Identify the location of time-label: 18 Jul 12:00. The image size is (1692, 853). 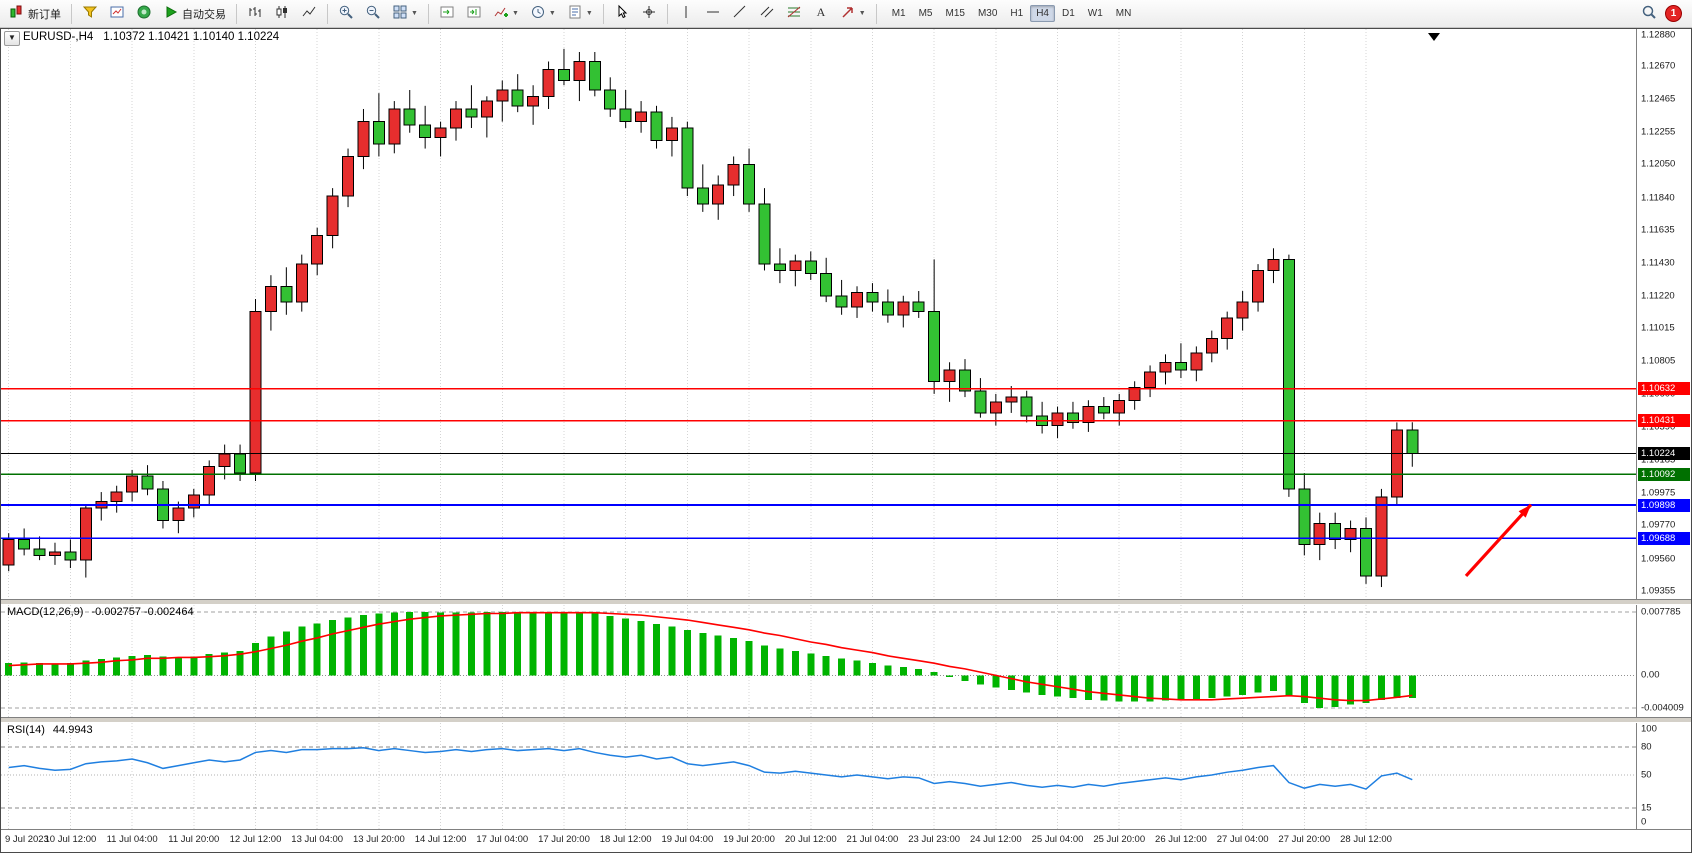
(625, 839).